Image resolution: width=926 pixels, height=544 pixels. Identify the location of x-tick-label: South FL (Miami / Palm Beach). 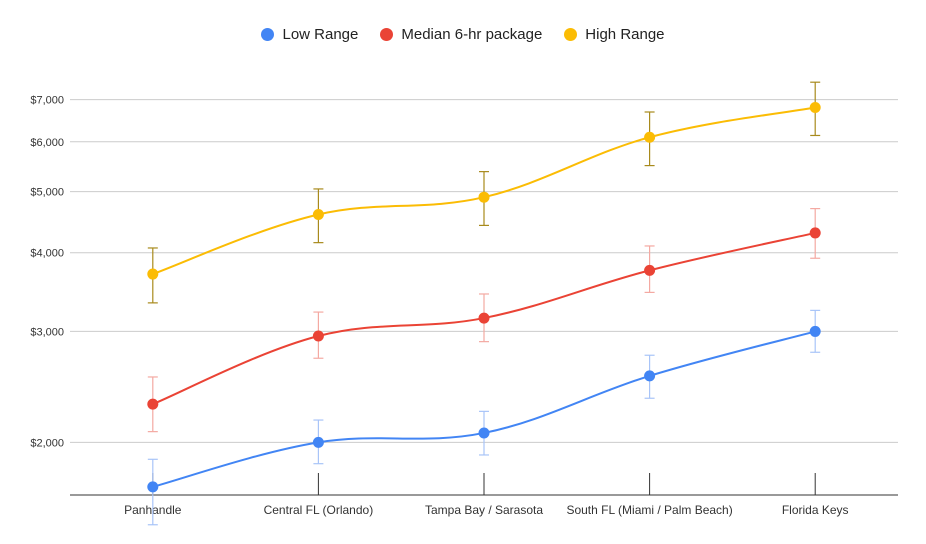
(649, 510).